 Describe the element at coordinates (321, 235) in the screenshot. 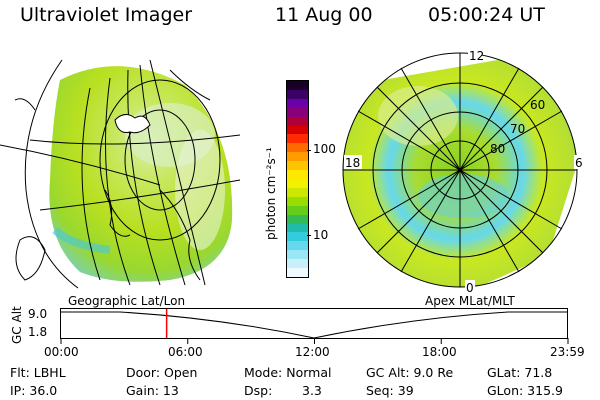

I see `colorbar-label-10: 10` at that location.